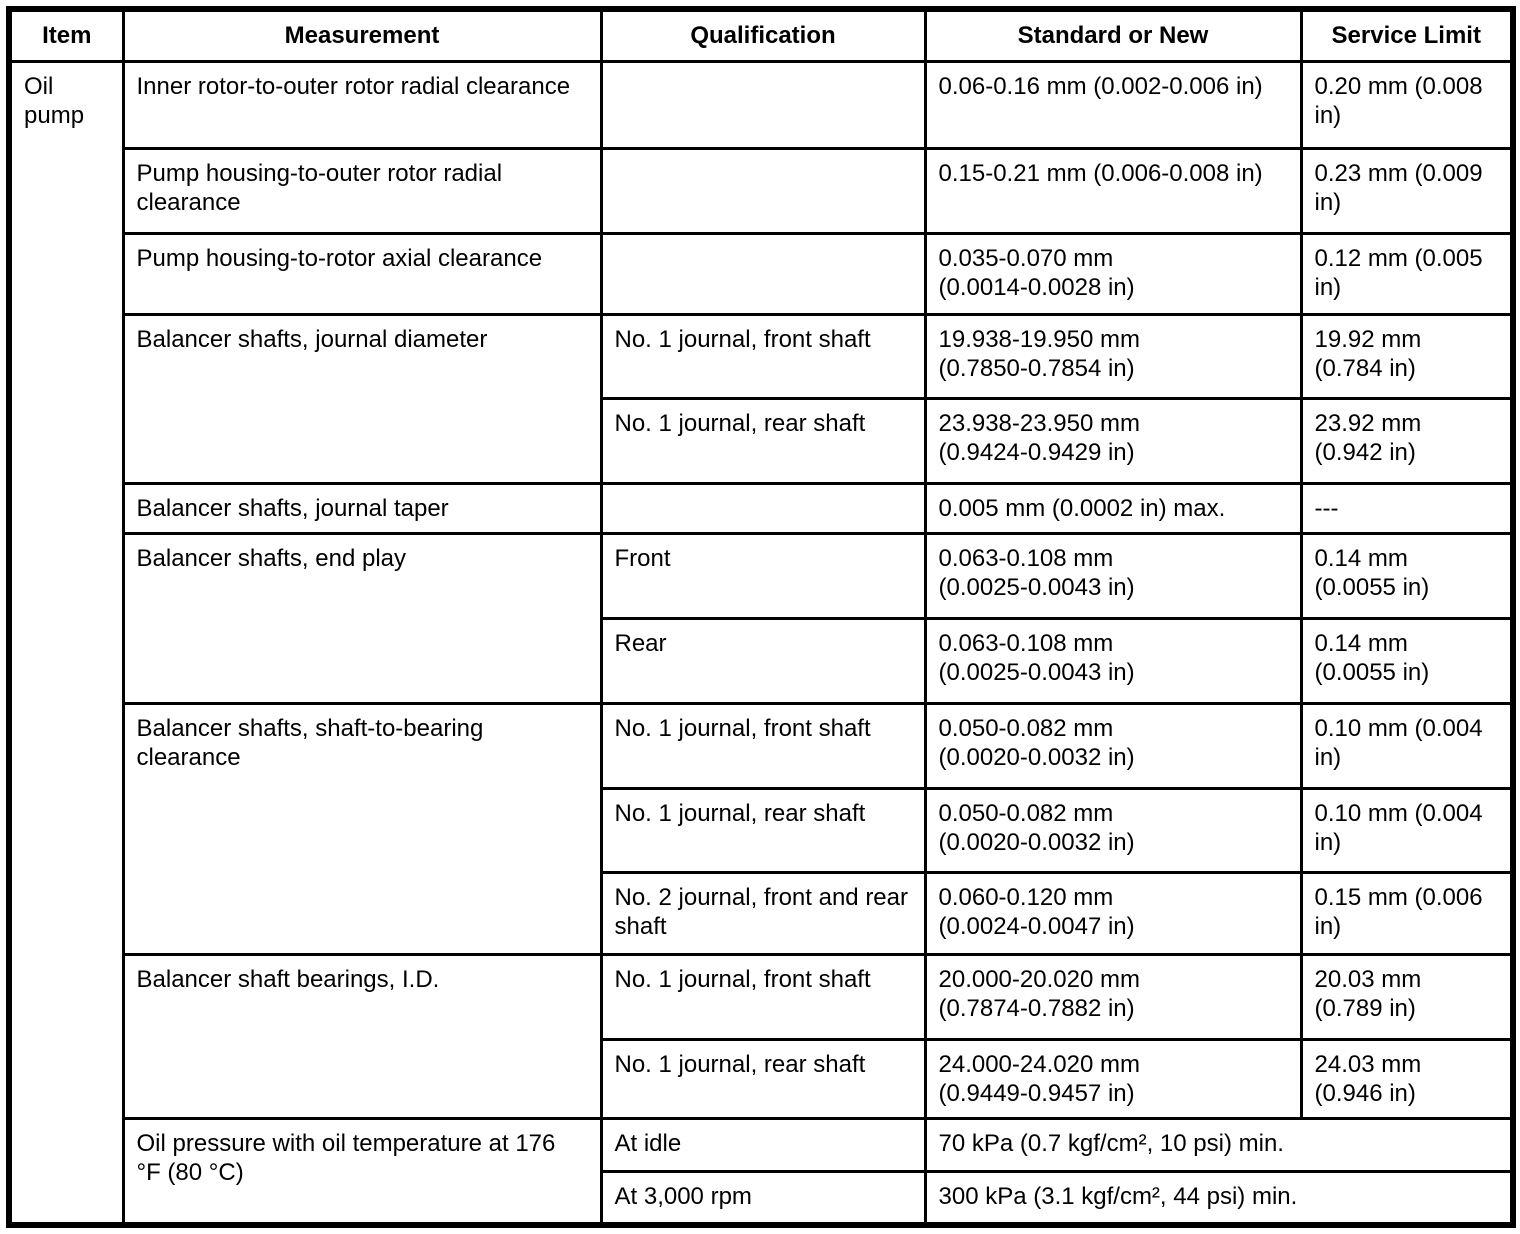 The image size is (1520, 1234). What do you see at coordinates (362, 273) in the screenshot?
I see `cell-measurement: Pump housing-to-rotor axial clearance` at bounding box center [362, 273].